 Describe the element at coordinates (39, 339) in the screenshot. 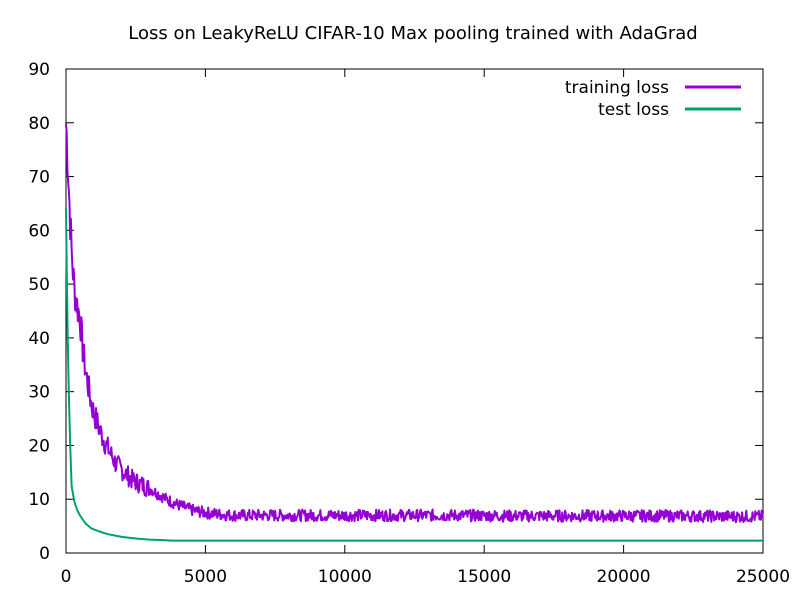

I see `y-tick-label: 40` at that location.